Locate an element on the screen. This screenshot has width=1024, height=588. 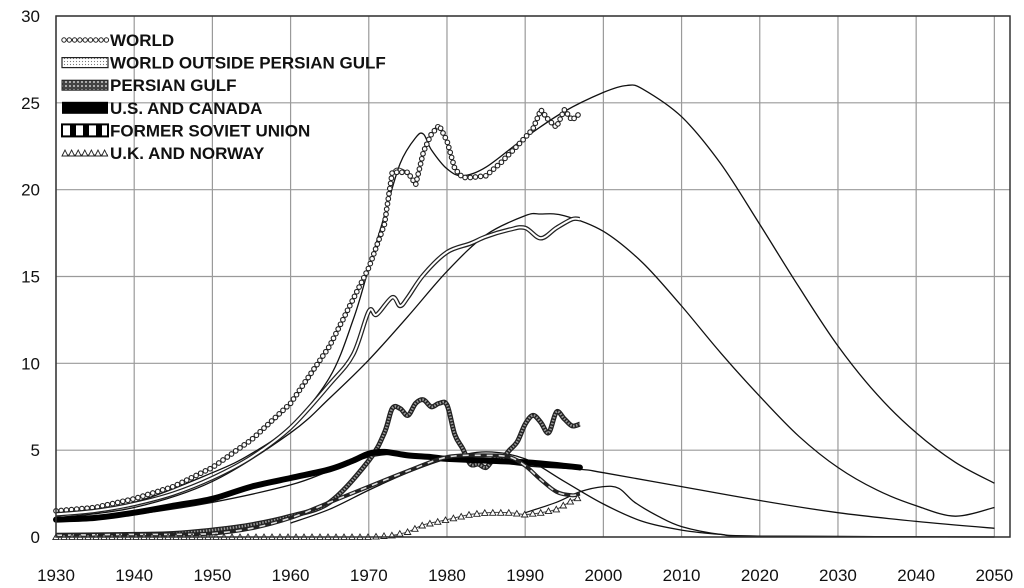
y-tick-label: 0 is located at coordinates (35, 537).